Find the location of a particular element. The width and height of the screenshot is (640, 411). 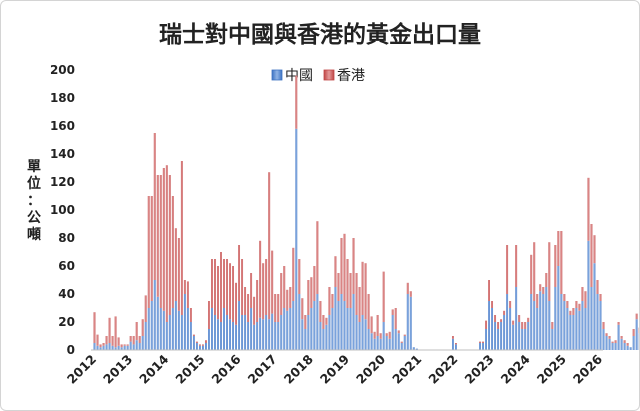

y-tick-label: 60 is located at coordinates (66, 266).